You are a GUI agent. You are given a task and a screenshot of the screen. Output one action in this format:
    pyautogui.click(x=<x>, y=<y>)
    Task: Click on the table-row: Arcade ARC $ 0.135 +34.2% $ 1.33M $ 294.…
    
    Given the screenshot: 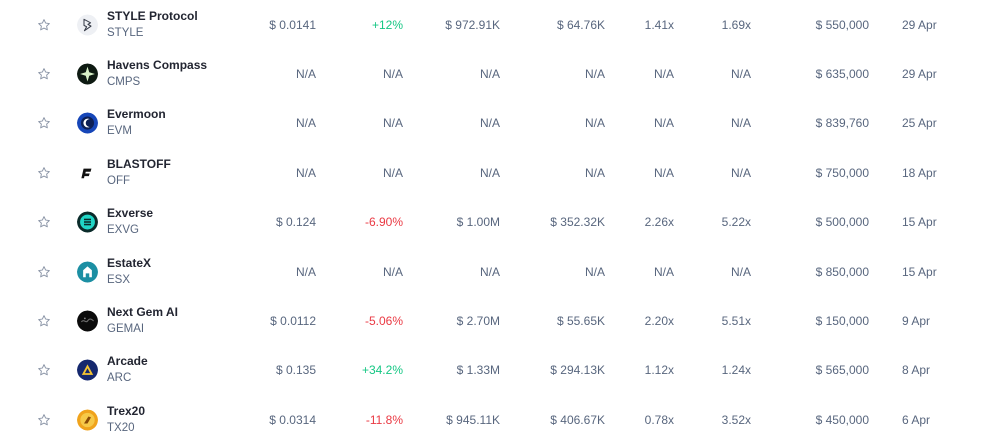 What is the action you would take?
    pyautogui.click(x=500, y=370)
    